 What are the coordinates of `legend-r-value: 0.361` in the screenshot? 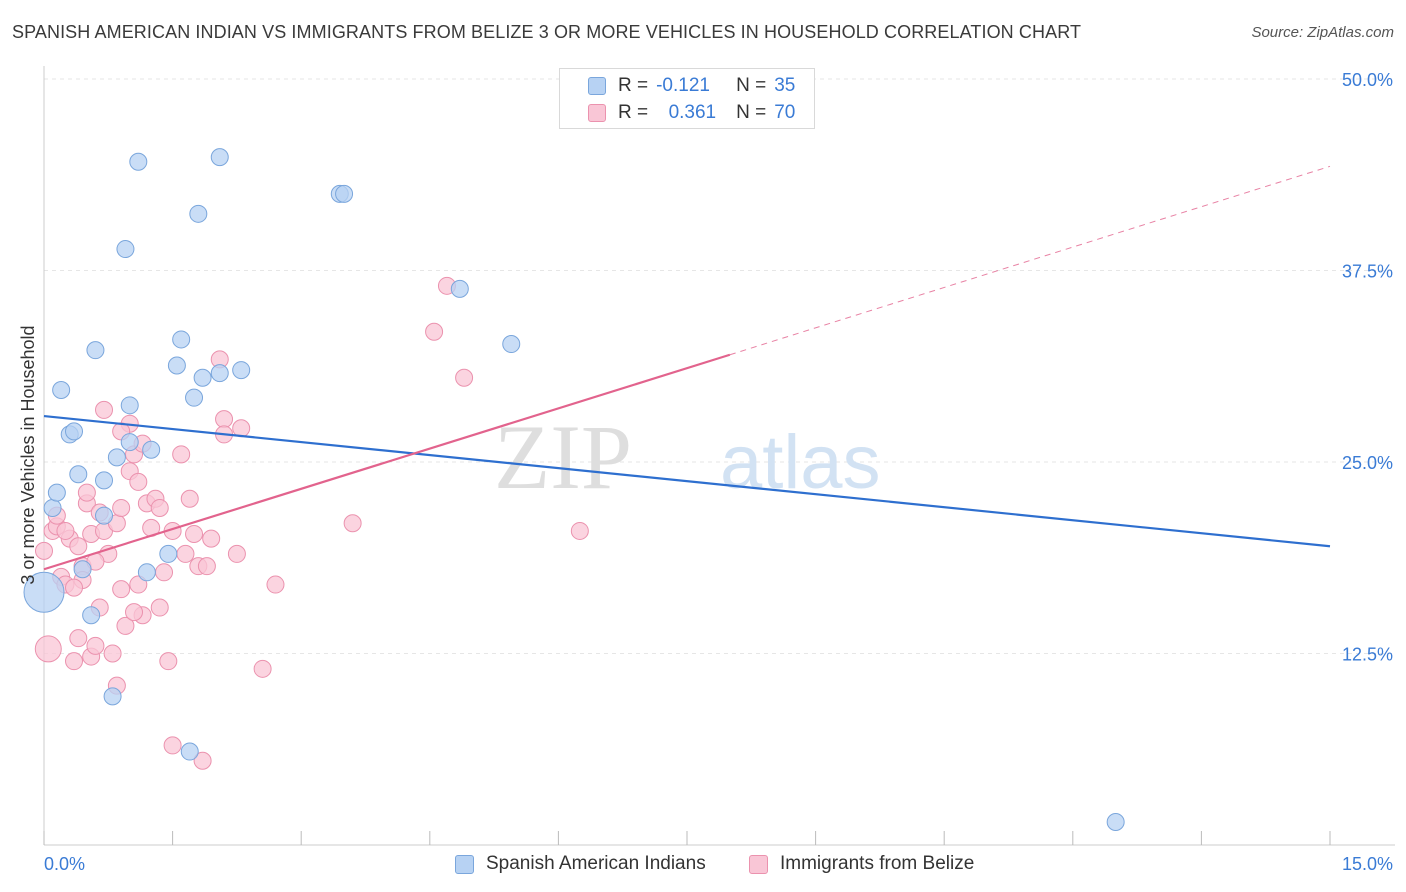 It's located at (692, 112).